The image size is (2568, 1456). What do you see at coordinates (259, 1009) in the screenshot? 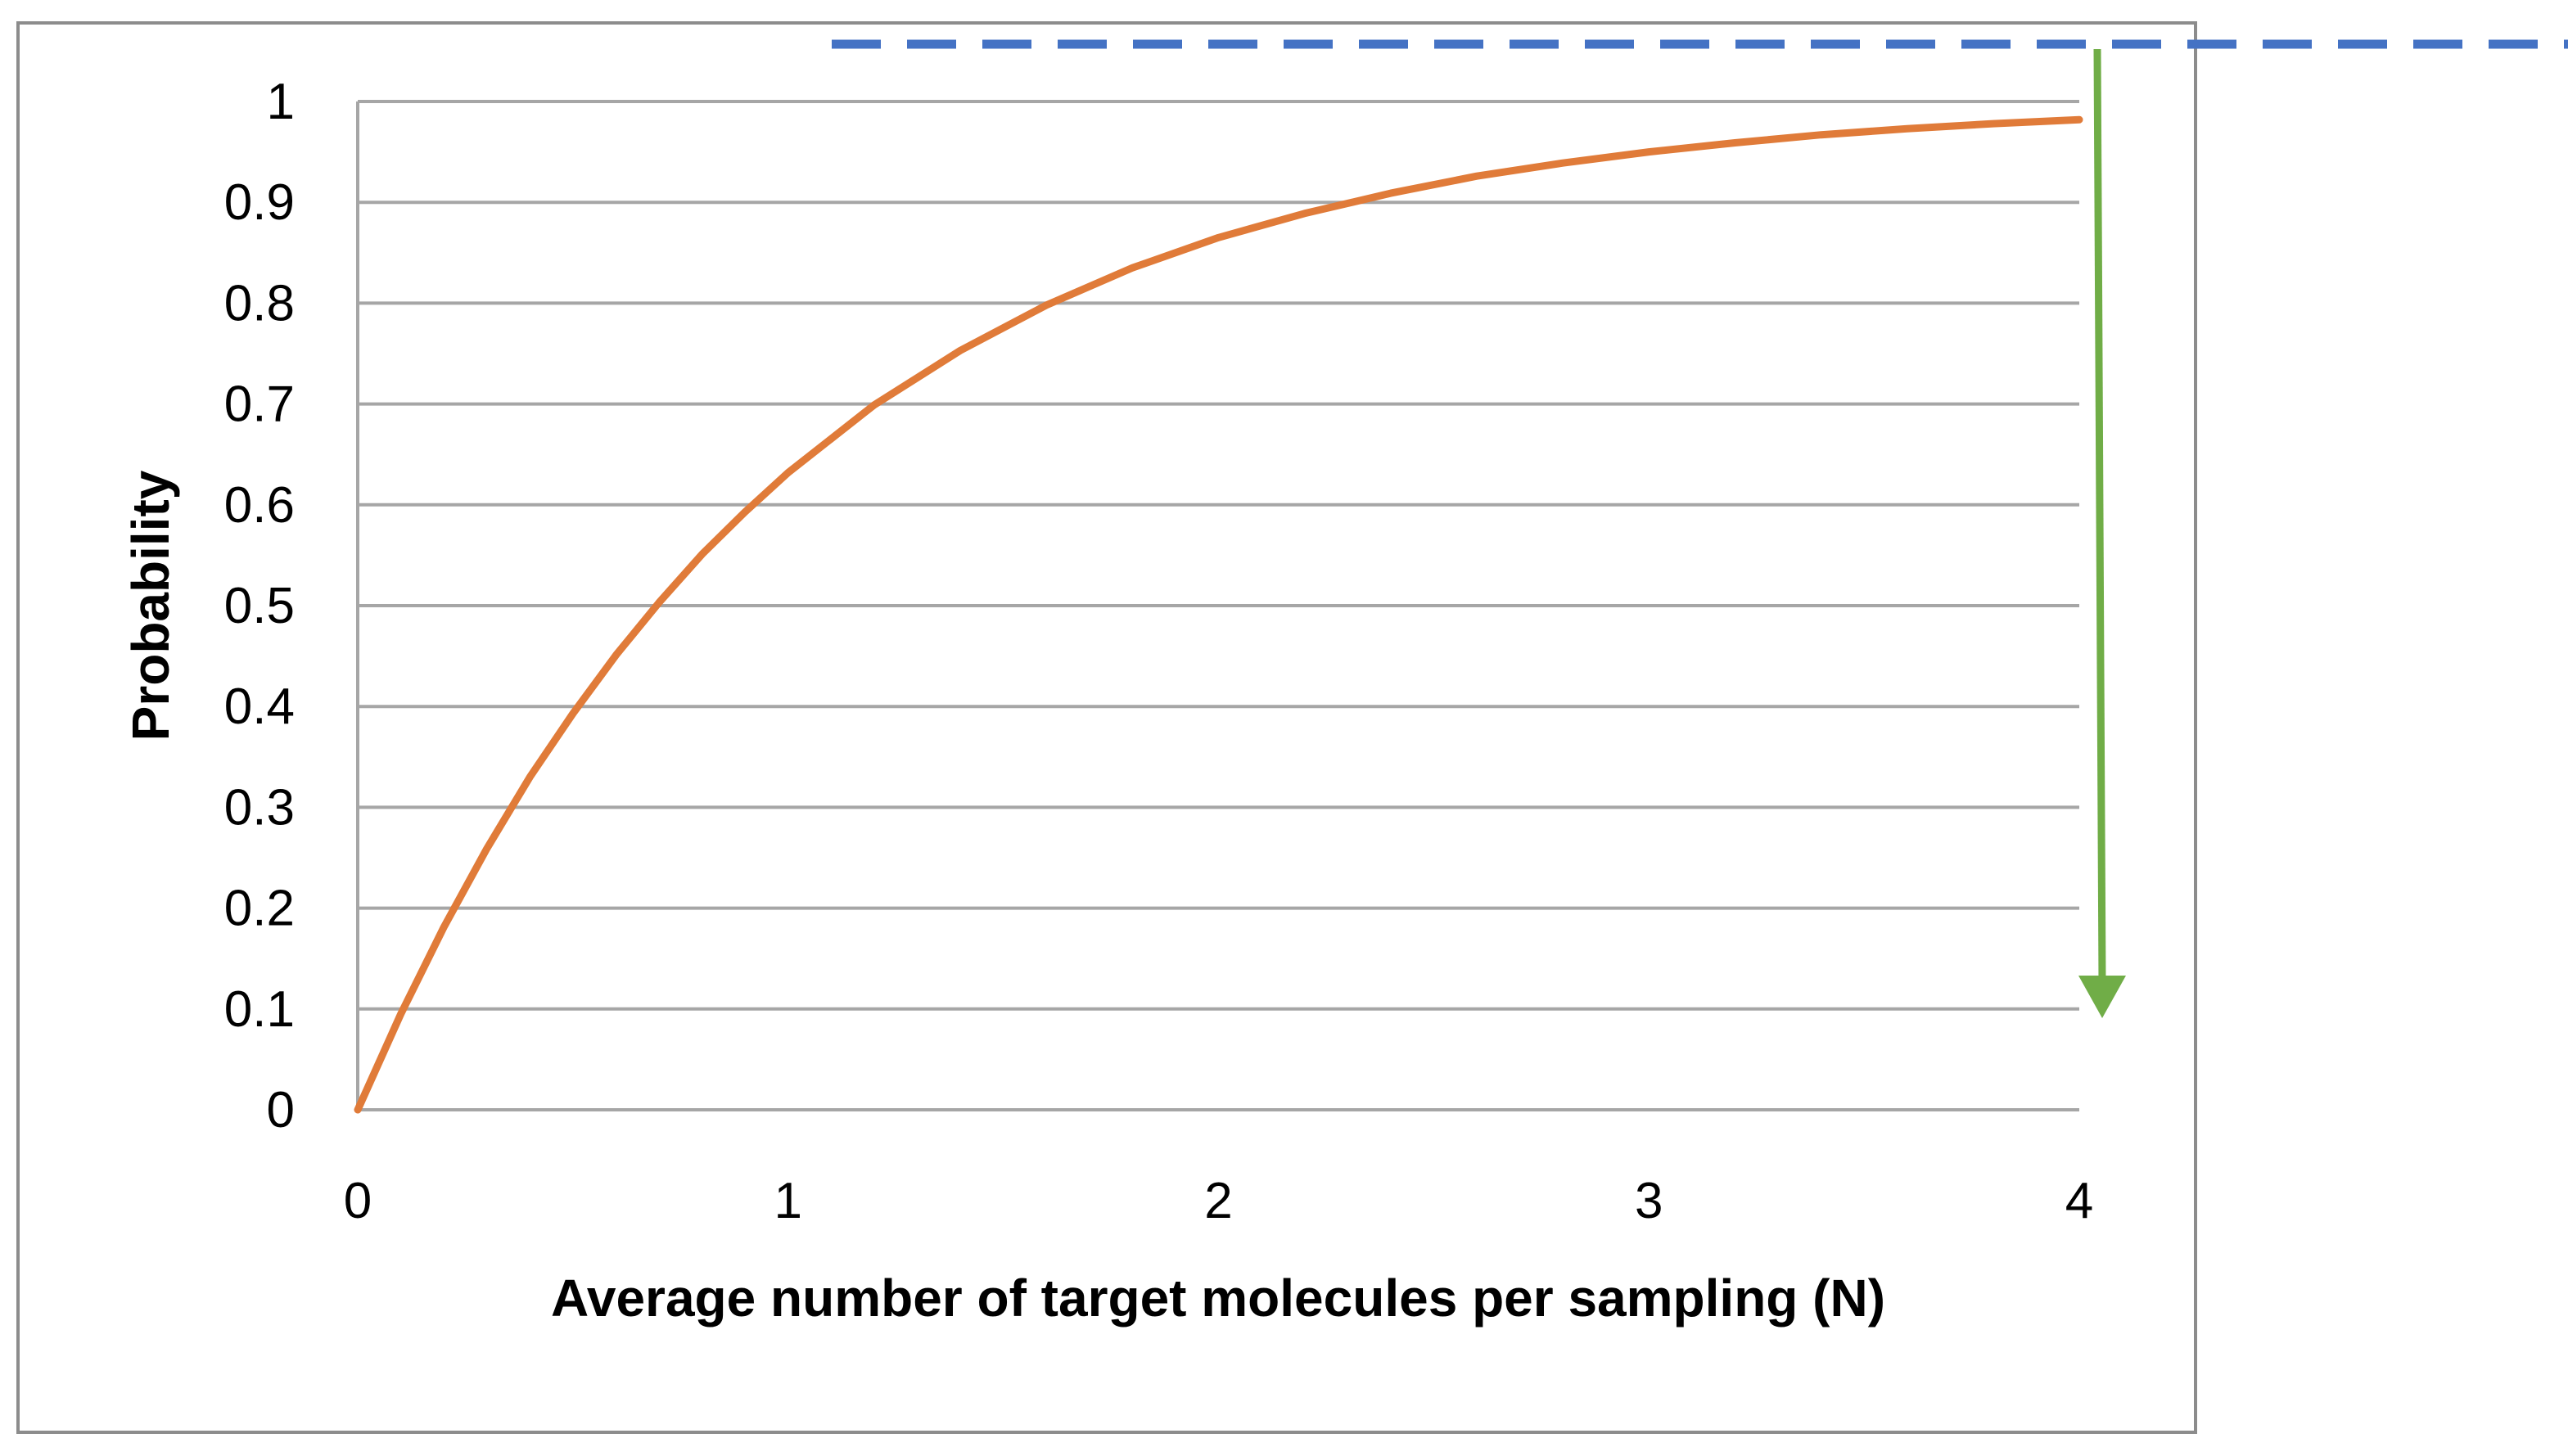
I see `y-tick-label: 0.1` at bounding box center [259, 1009].